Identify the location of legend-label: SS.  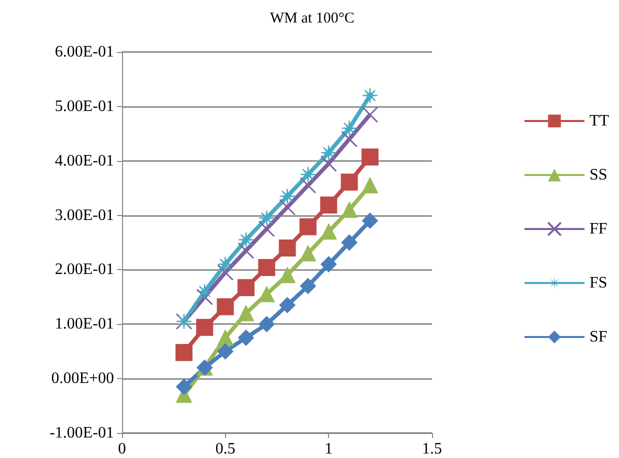
(598, 175).